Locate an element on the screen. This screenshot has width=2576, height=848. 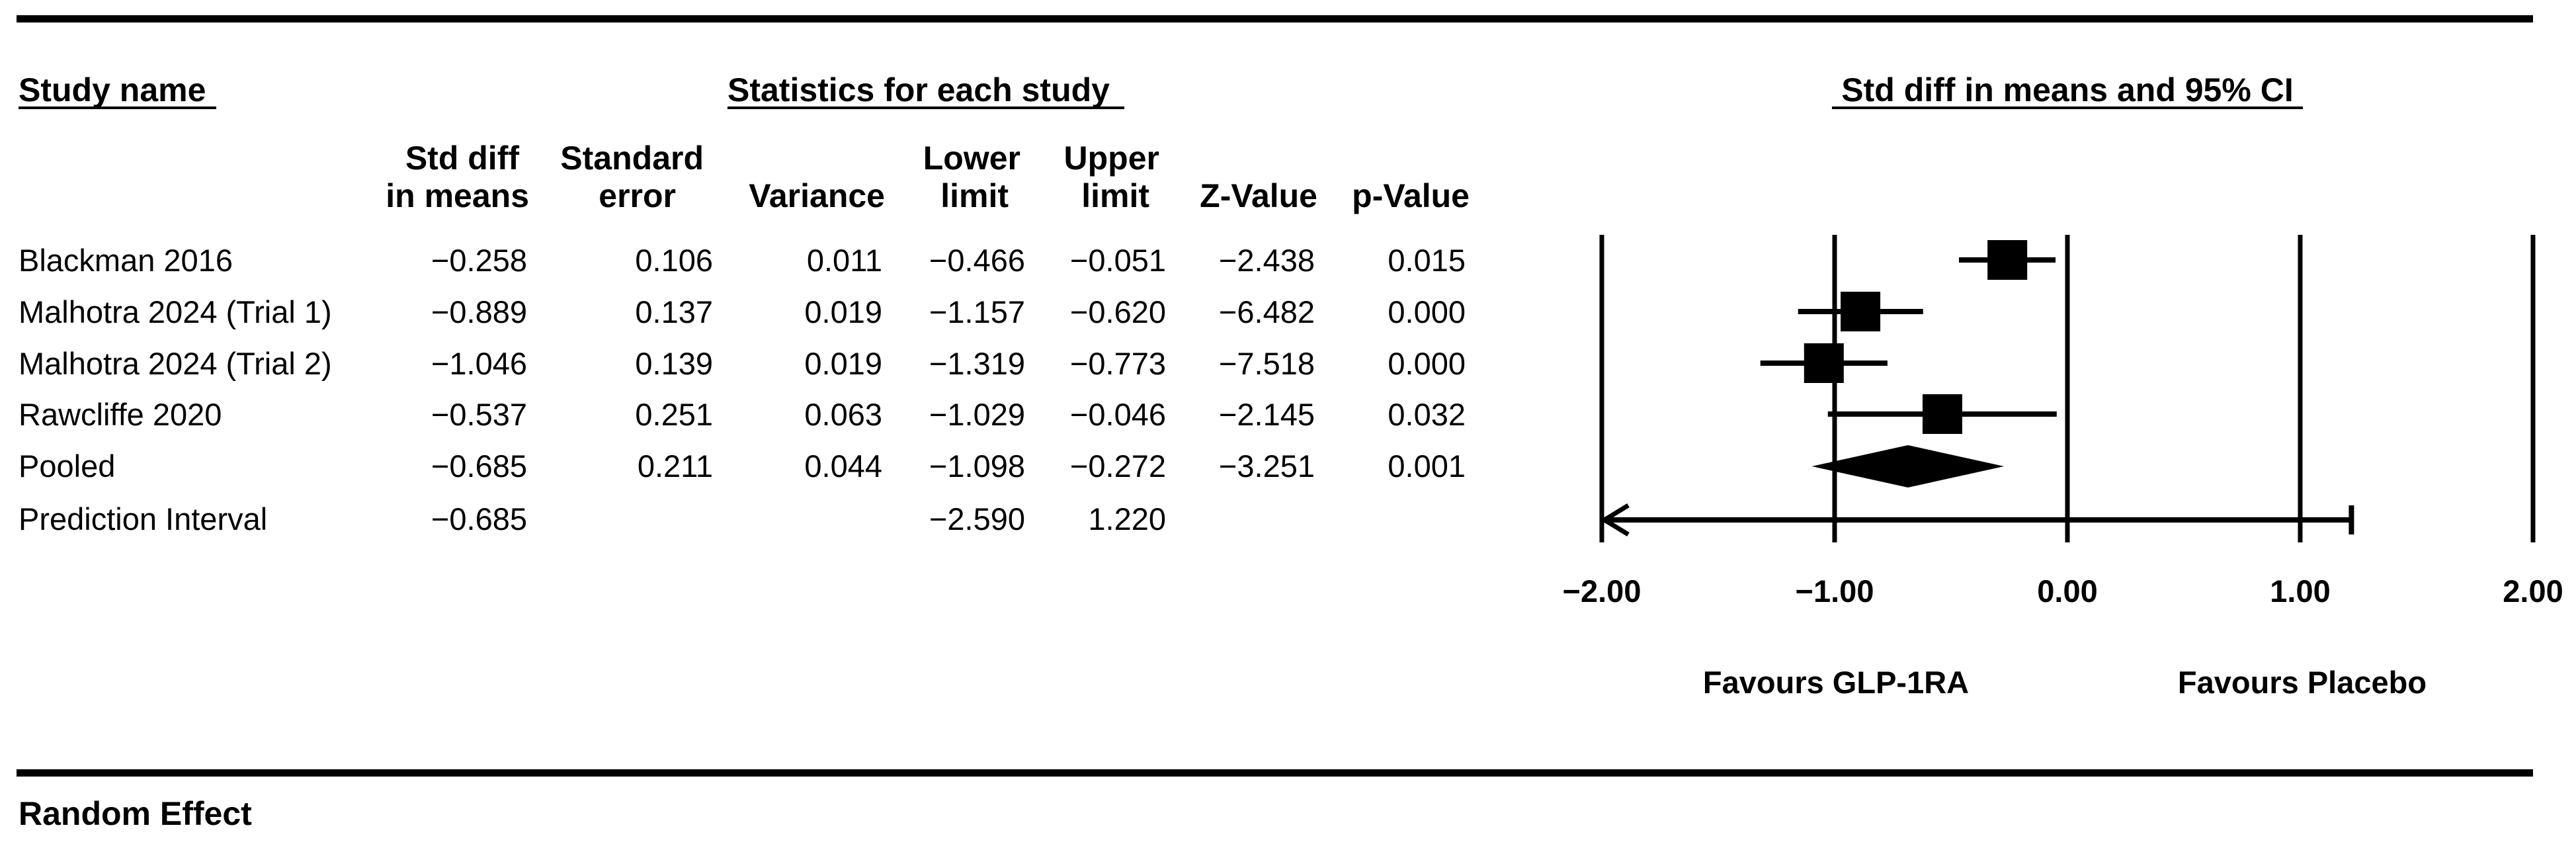
value-cell: 0.251 is located at coordinates (674, 414).